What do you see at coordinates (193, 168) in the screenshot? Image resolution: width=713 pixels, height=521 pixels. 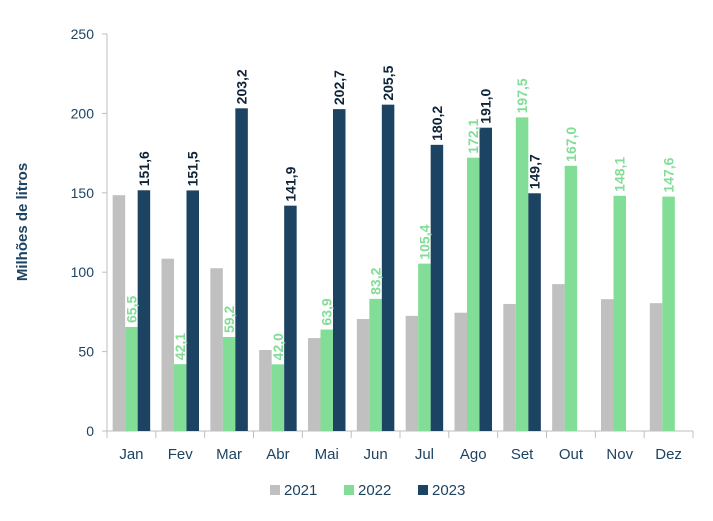 I see `data-label-2023-Fev: 151,5` at bounding box center [193, 168].